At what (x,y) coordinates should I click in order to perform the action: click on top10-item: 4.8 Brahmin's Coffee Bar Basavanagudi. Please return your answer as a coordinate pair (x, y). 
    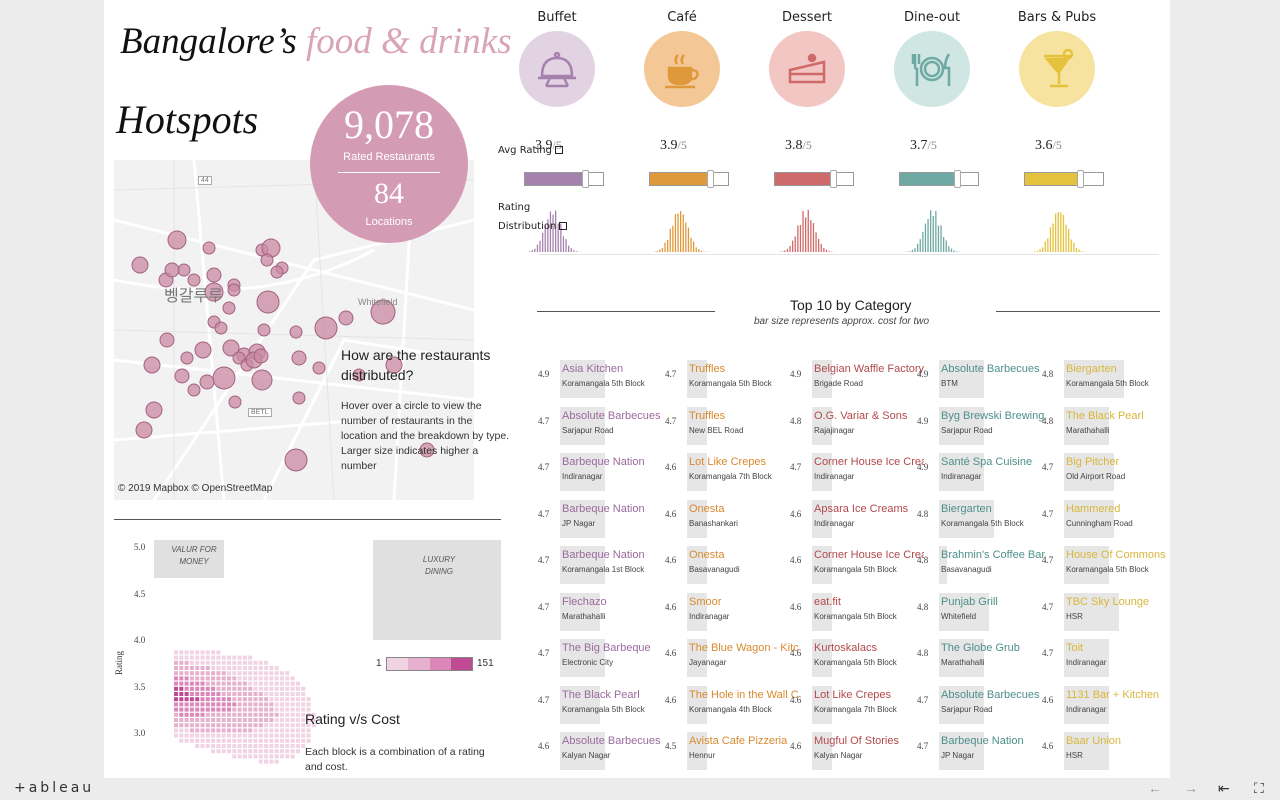
    Looking at the image, I should click on (981, 565).